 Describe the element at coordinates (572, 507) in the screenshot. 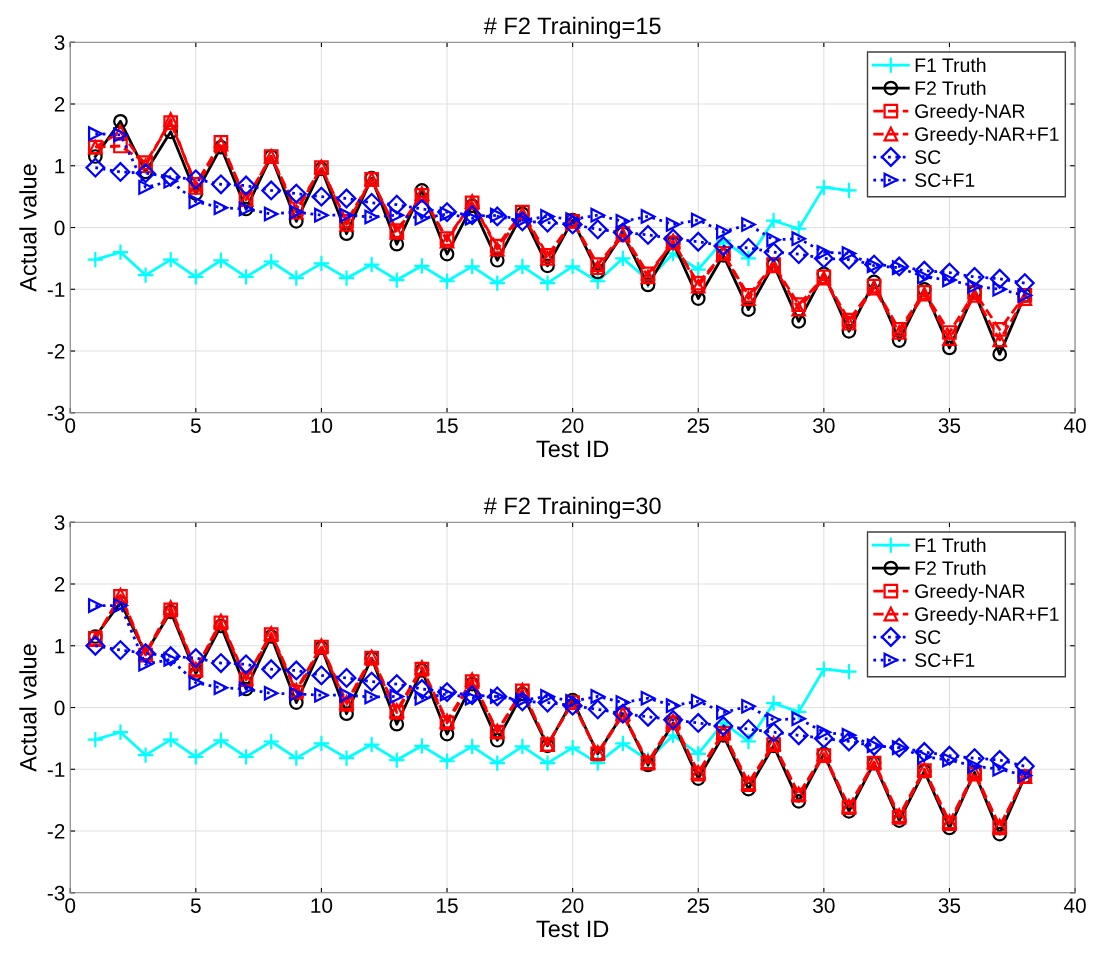

I see `chart-title: # F2 Training=30` at that location.